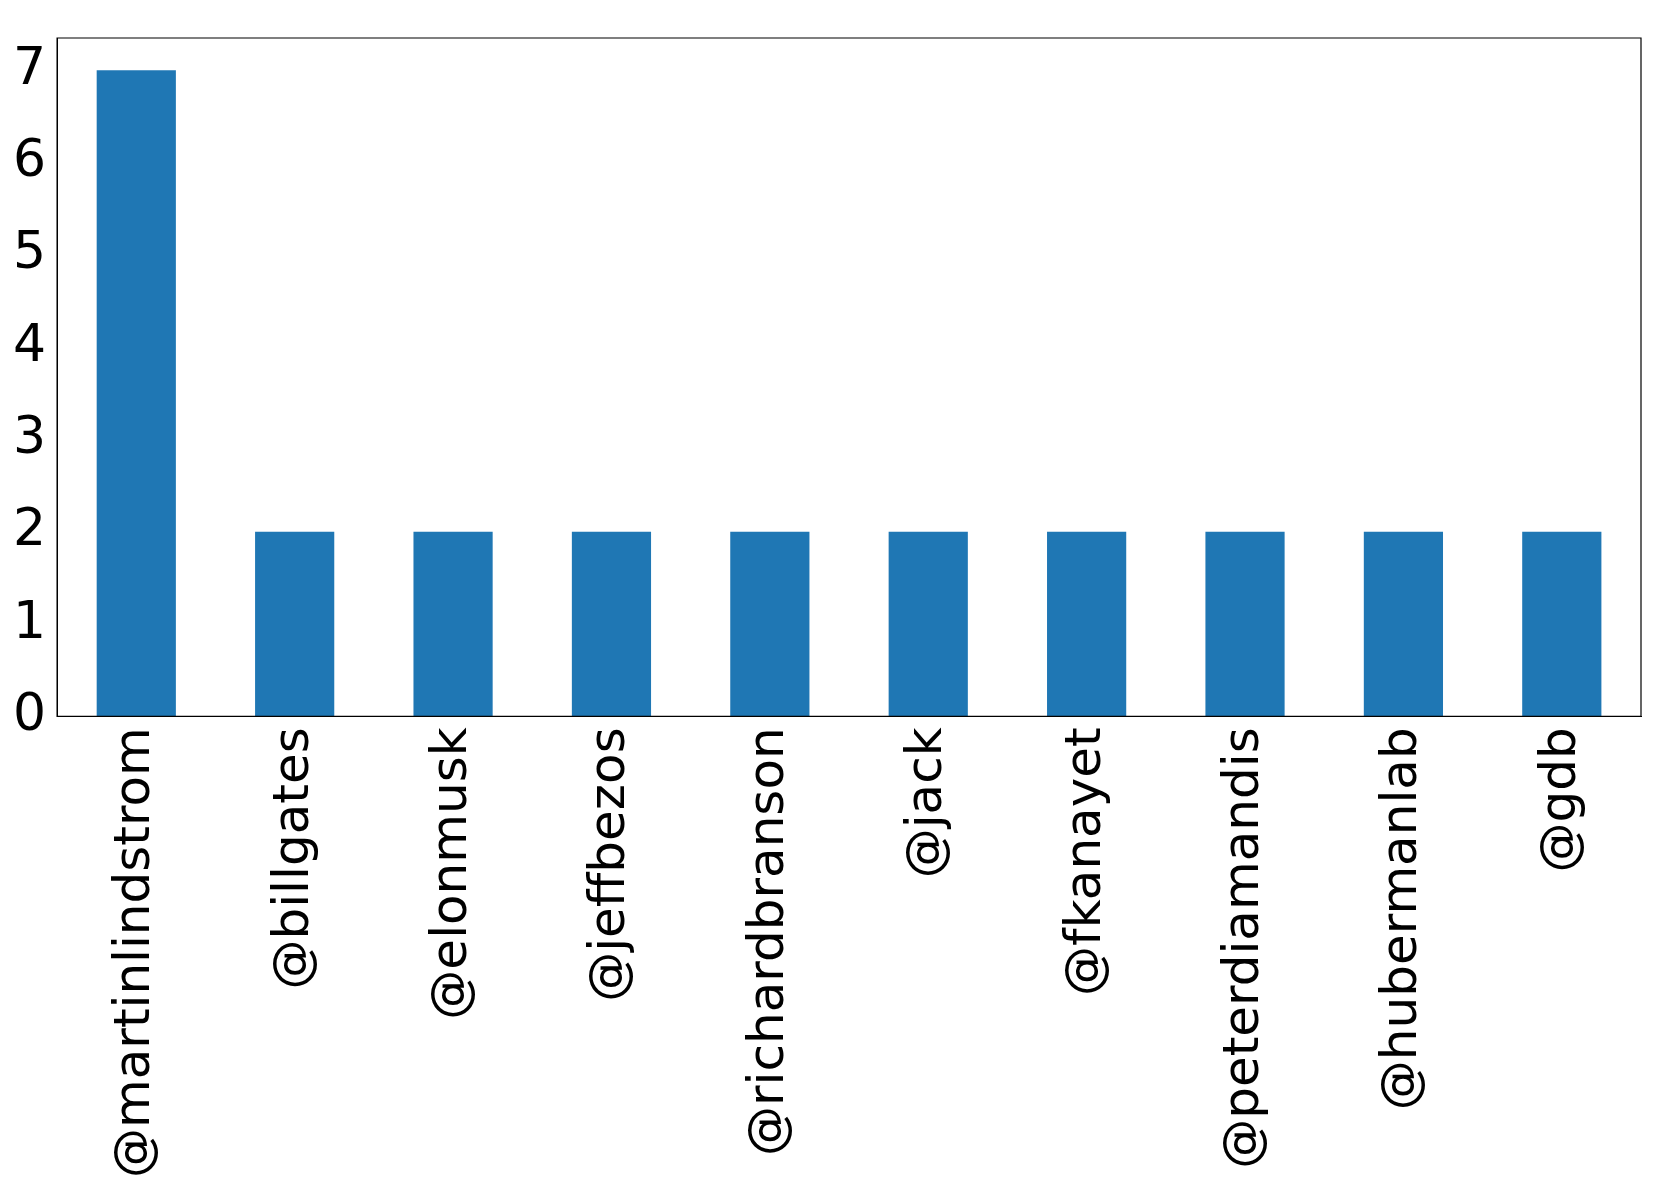 The height and width of the screenshot is (1191, 1679). Describe the element at coordinates (29, 434) in the screenshot. I see `y-tick-label: 3` at that location.